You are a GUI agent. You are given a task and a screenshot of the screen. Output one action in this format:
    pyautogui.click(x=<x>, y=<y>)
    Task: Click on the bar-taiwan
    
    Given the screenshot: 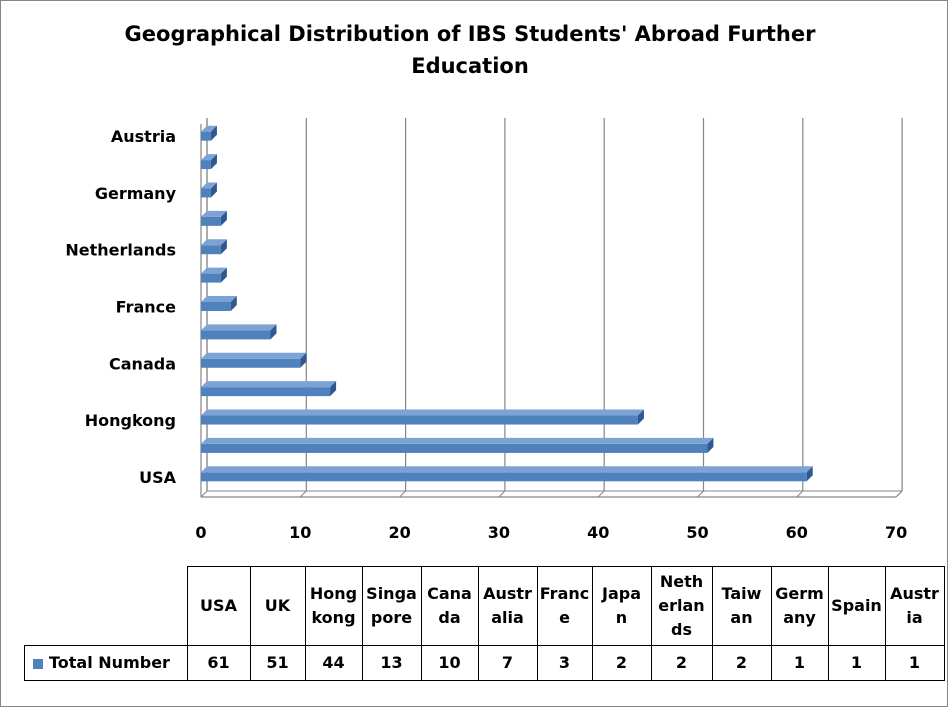 What is the action you would take?
    pyautogui.click(x=214, y=218)
    